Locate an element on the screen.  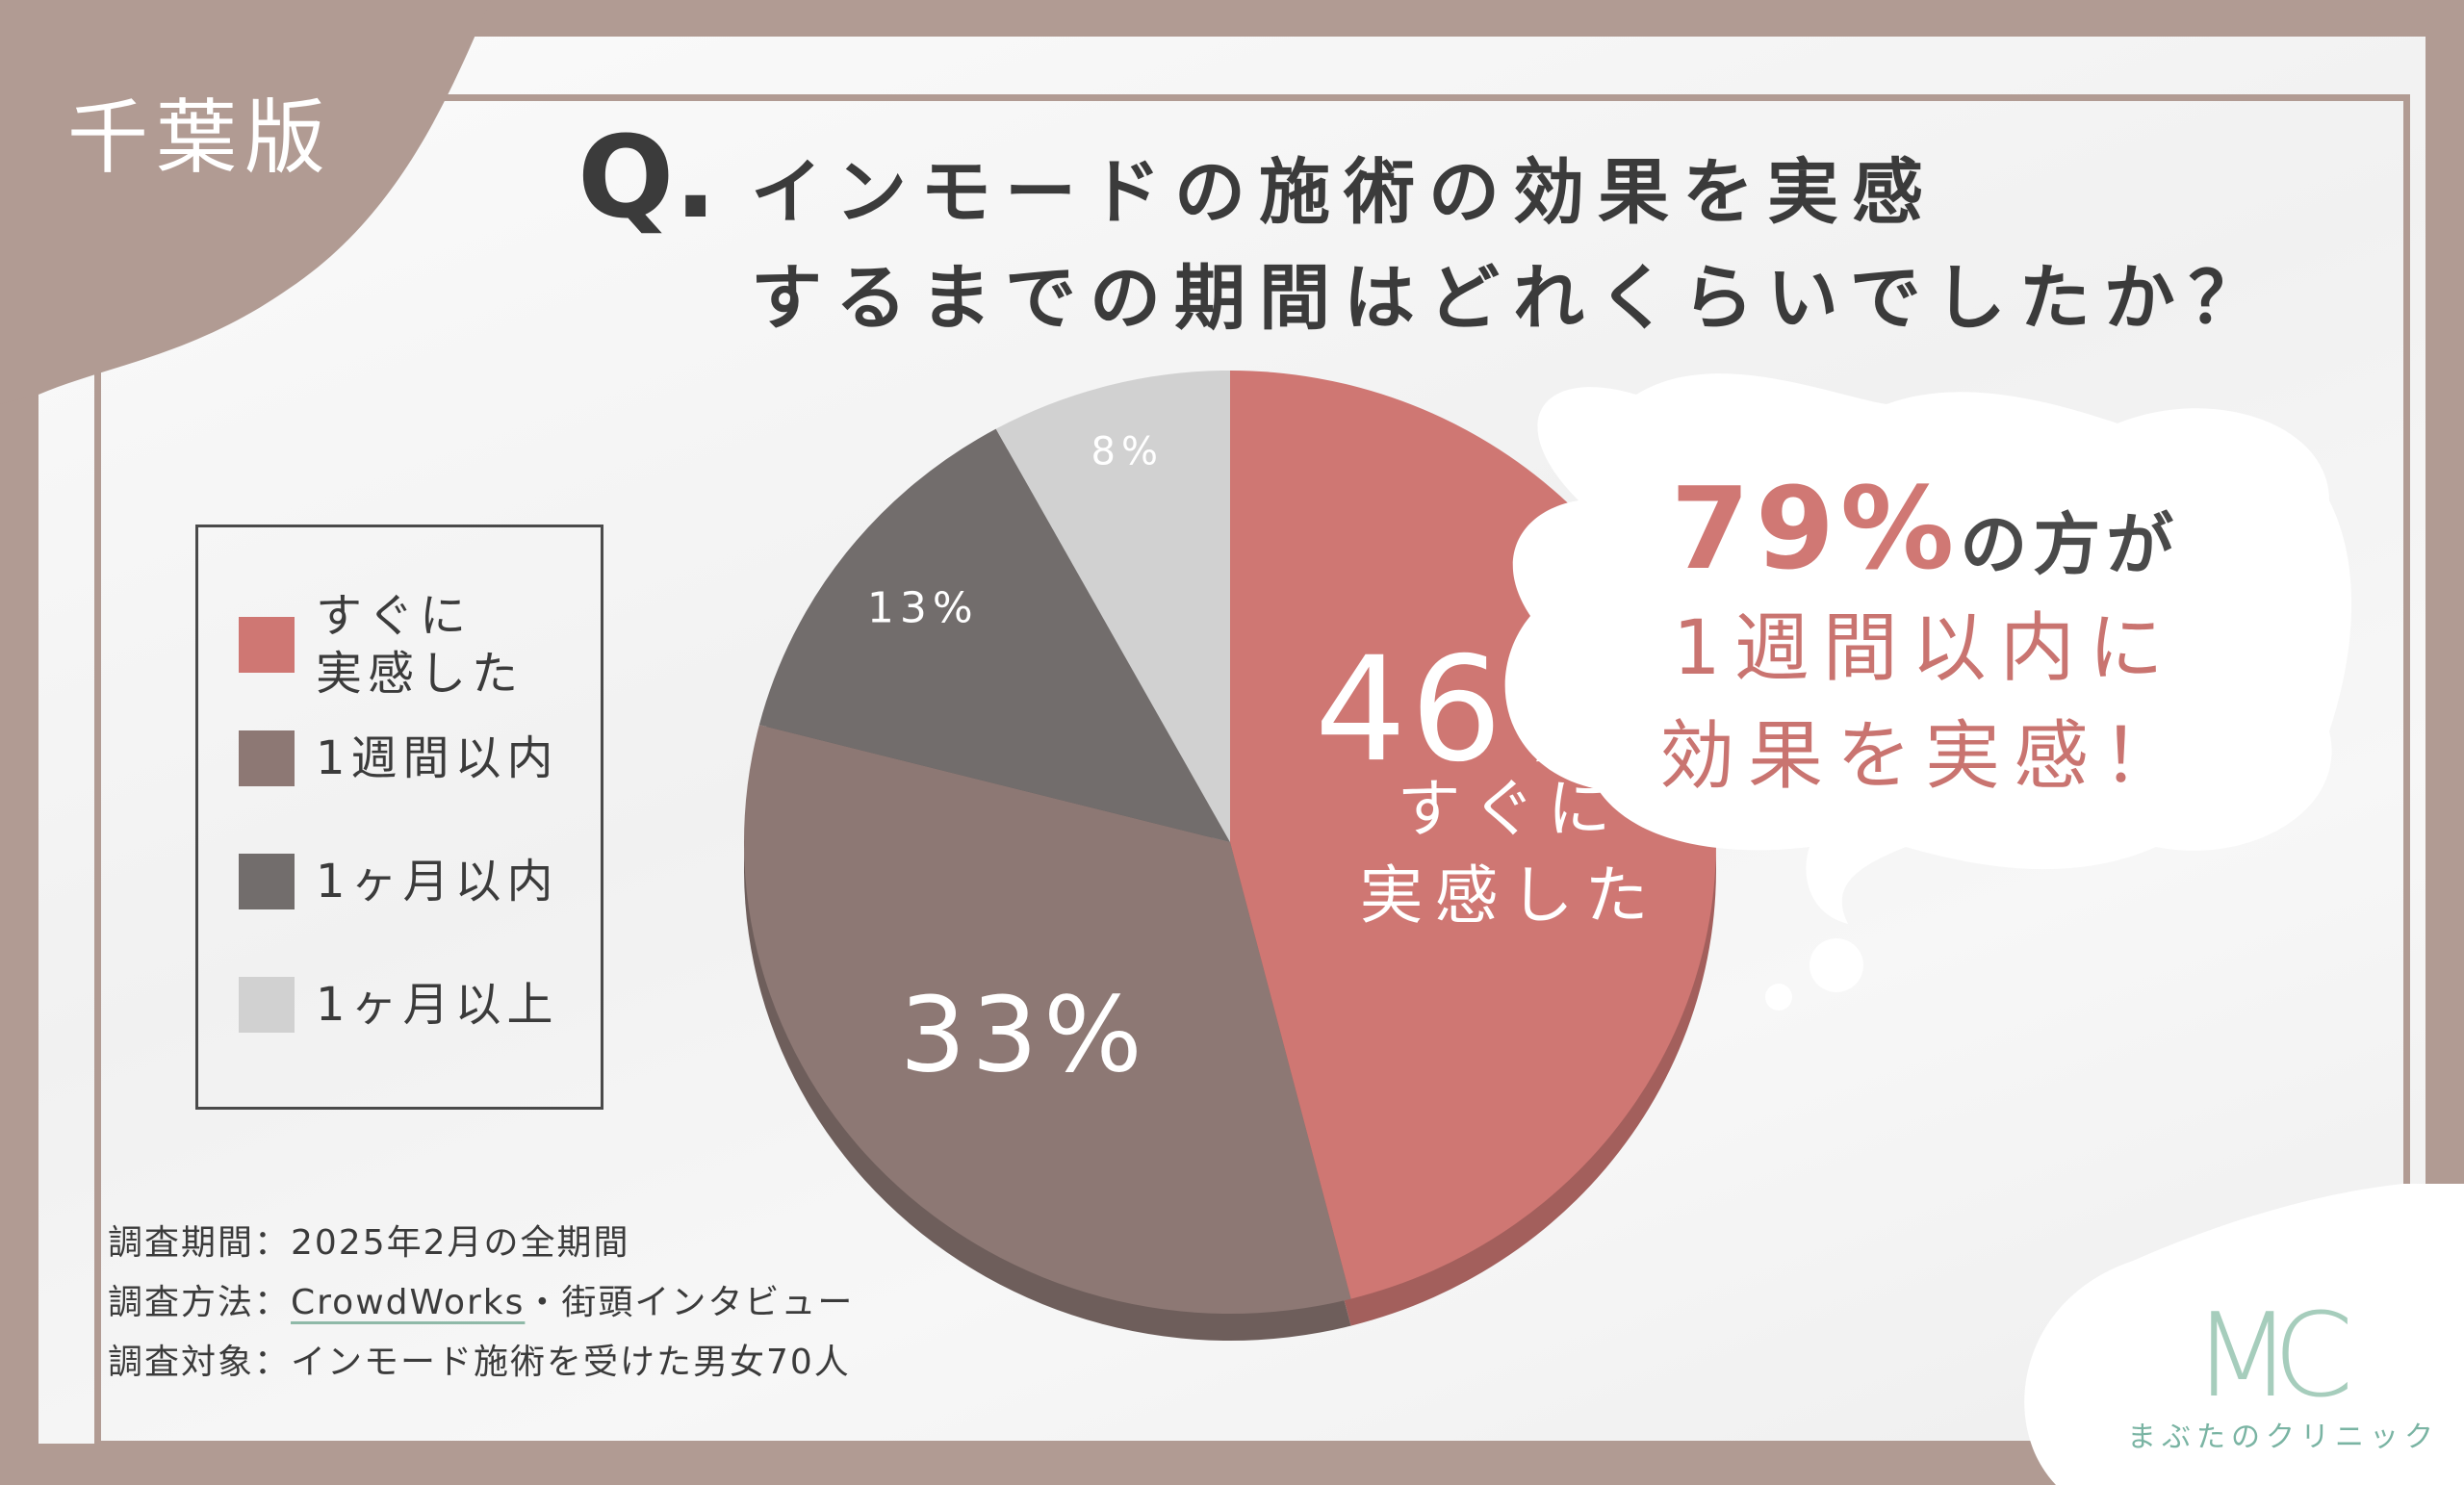
footnote-method: 調査方法：CrowdWorks・街頭インタビュー is located at coordinates (481, 1299).